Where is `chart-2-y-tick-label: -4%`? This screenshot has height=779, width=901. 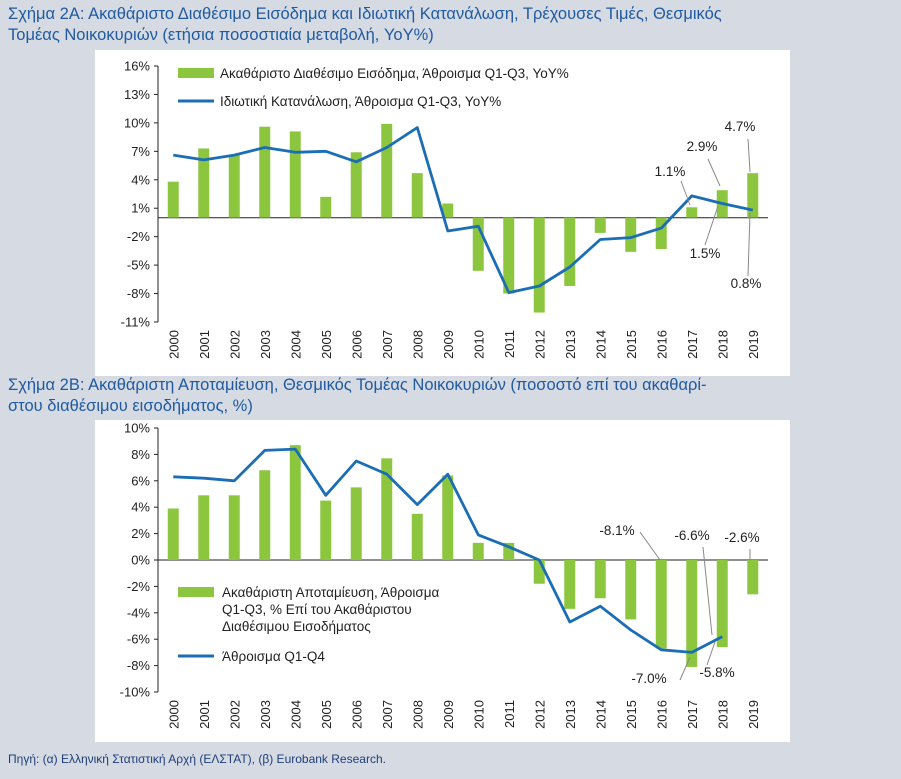 chart-2-y-tick-label: -4% is located at coordinates (139, 612).